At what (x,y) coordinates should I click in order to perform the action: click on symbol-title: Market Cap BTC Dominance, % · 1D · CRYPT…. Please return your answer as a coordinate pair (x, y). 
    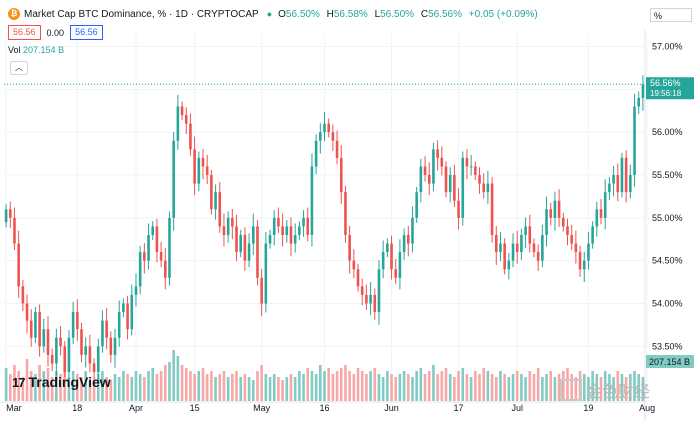
    Looking at the image, I should click on (141, 14).